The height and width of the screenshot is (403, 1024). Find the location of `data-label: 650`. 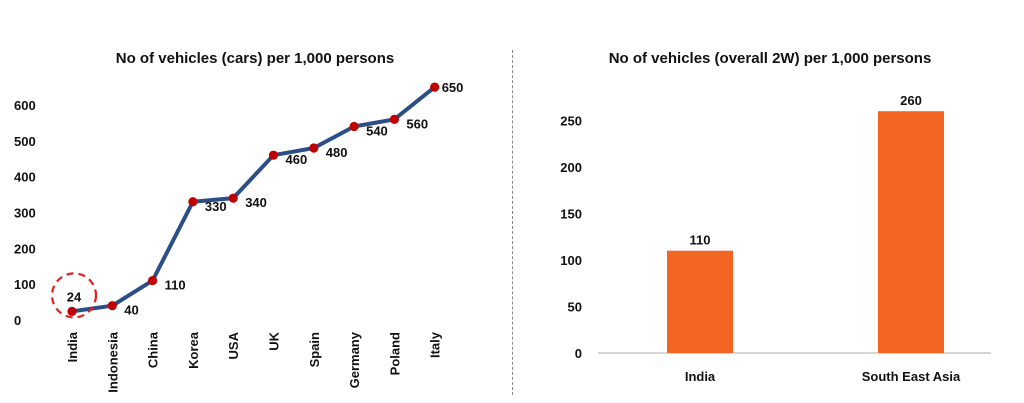

data-label: 650 is located at coordinates (453, 87).